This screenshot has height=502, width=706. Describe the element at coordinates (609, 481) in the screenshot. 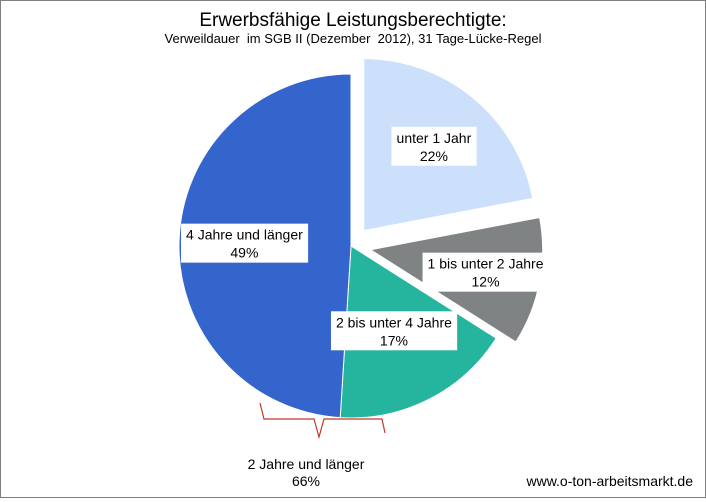

I see `source-label: www.o-ton-arbeitsmarkt.de` at that location.